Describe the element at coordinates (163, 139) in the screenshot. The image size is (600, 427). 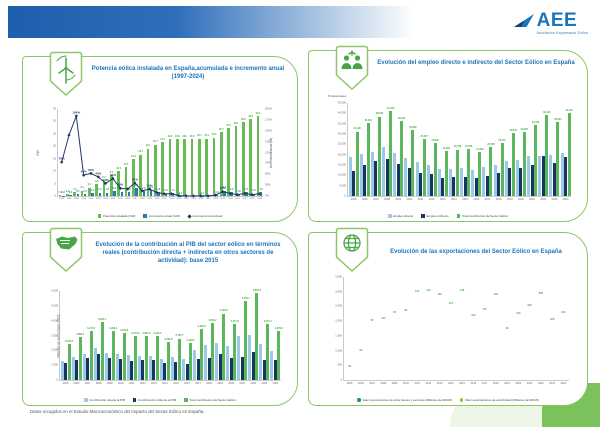
I see `bar-value-label: 21.7` at that location.